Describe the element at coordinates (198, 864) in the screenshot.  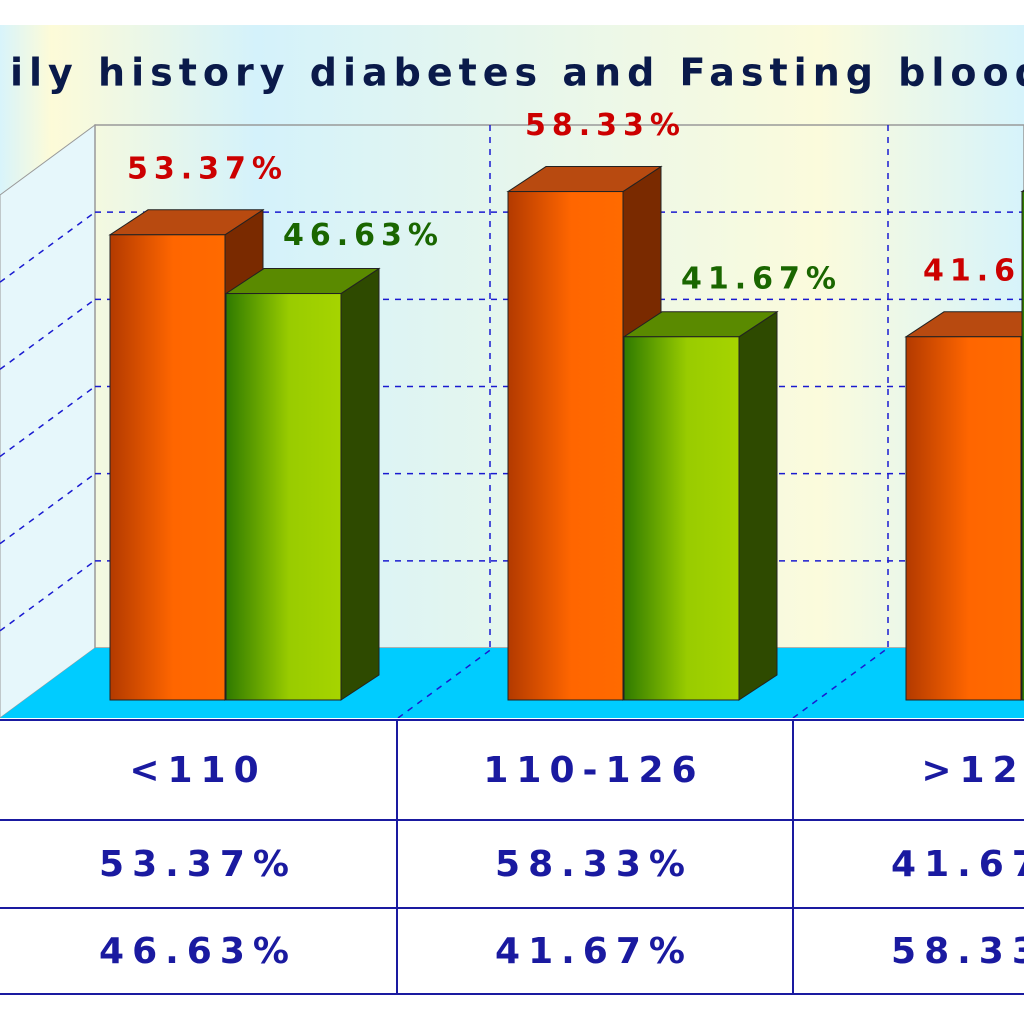
I see `table-value: 53.37%` at that location.